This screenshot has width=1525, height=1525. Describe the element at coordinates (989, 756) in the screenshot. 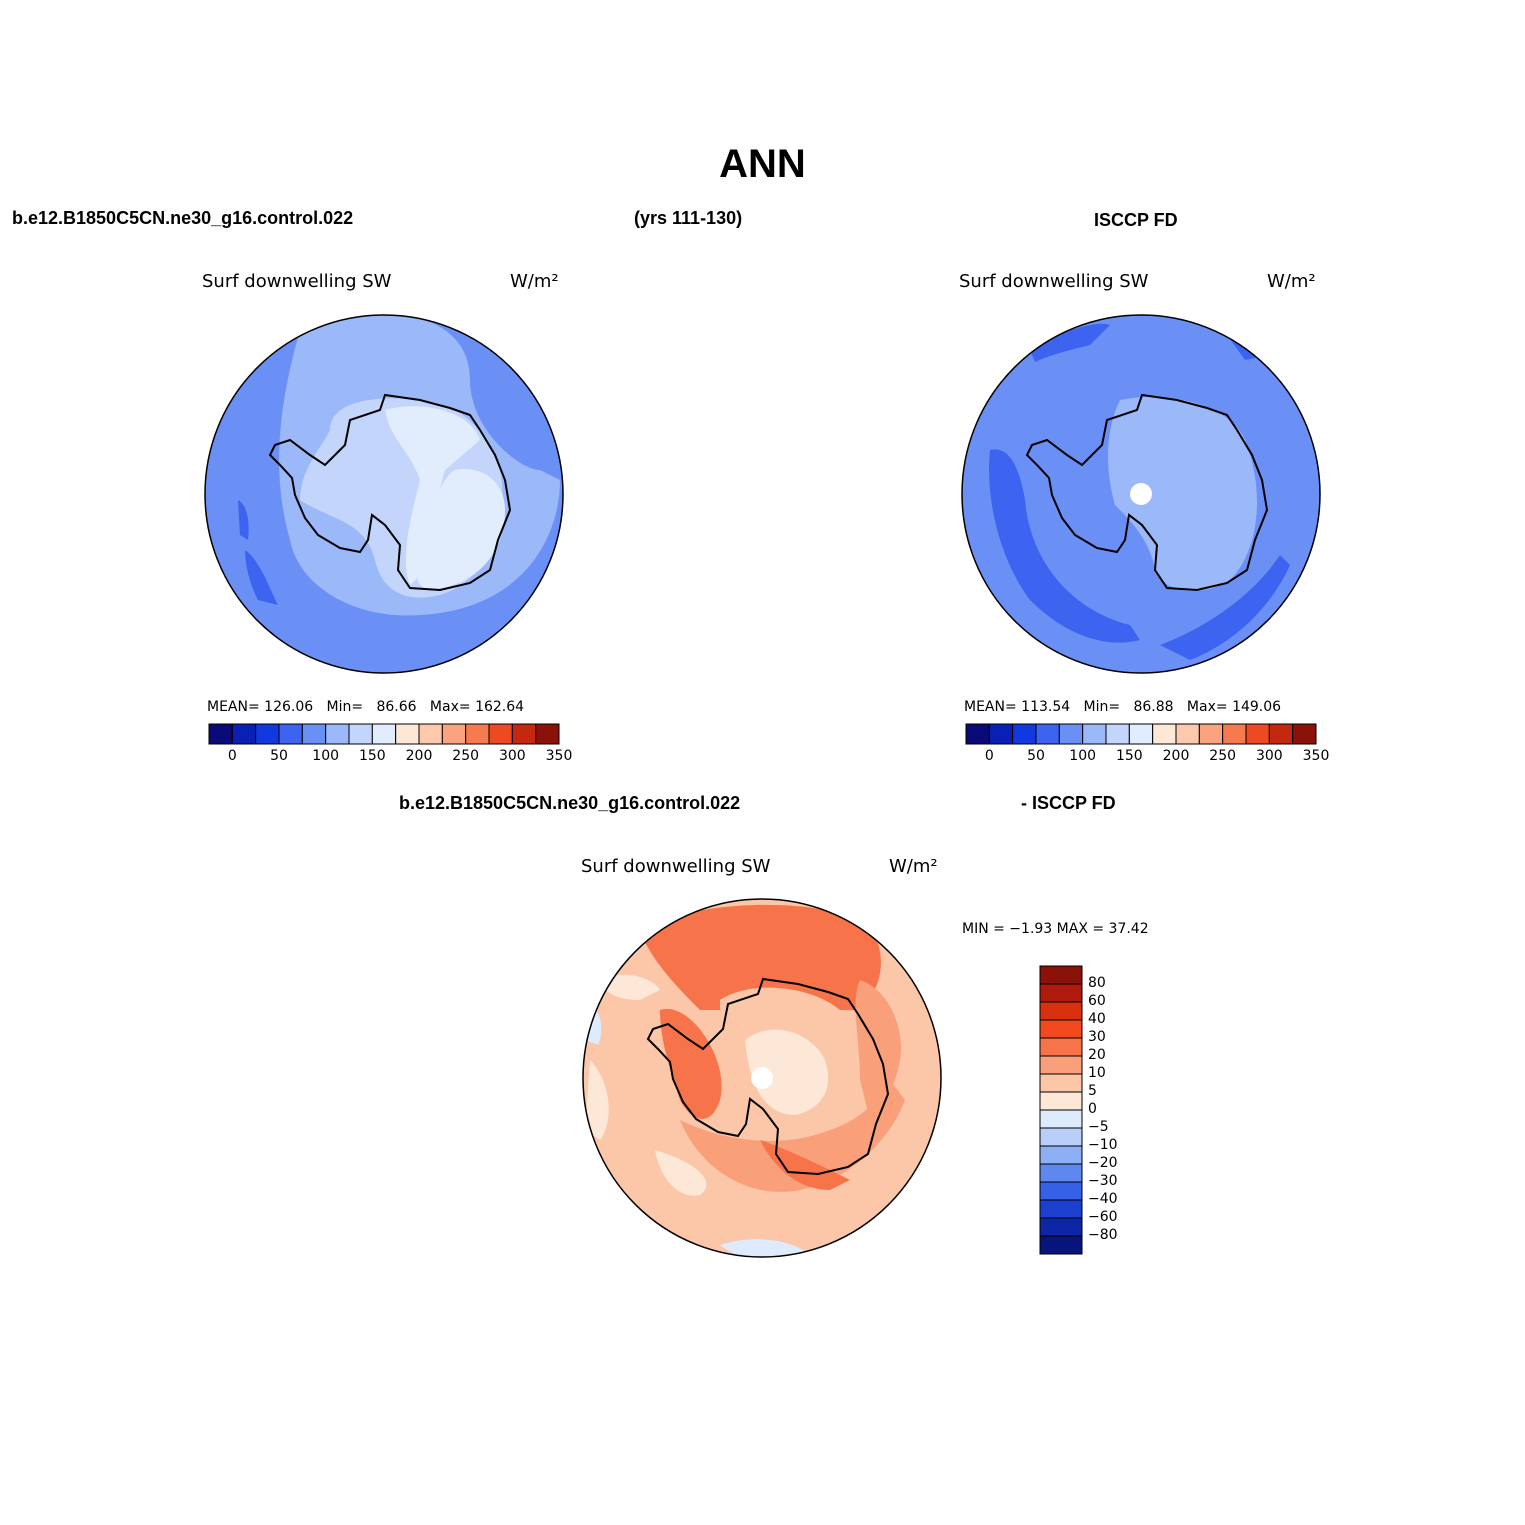

I see `obs-colorbar-tick-label: 0` at that location.